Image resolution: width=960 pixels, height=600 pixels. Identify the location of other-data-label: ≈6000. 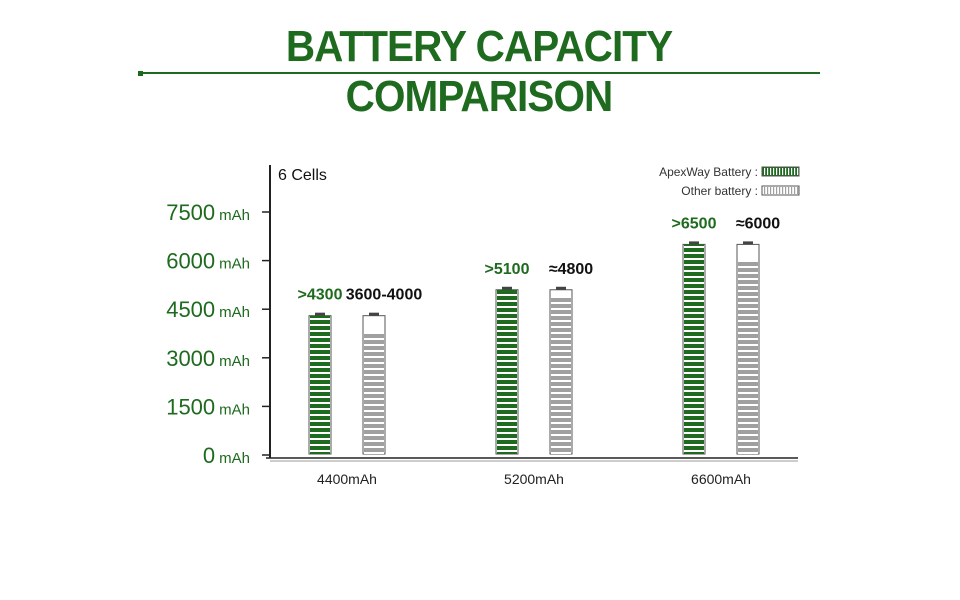
(758, 223).